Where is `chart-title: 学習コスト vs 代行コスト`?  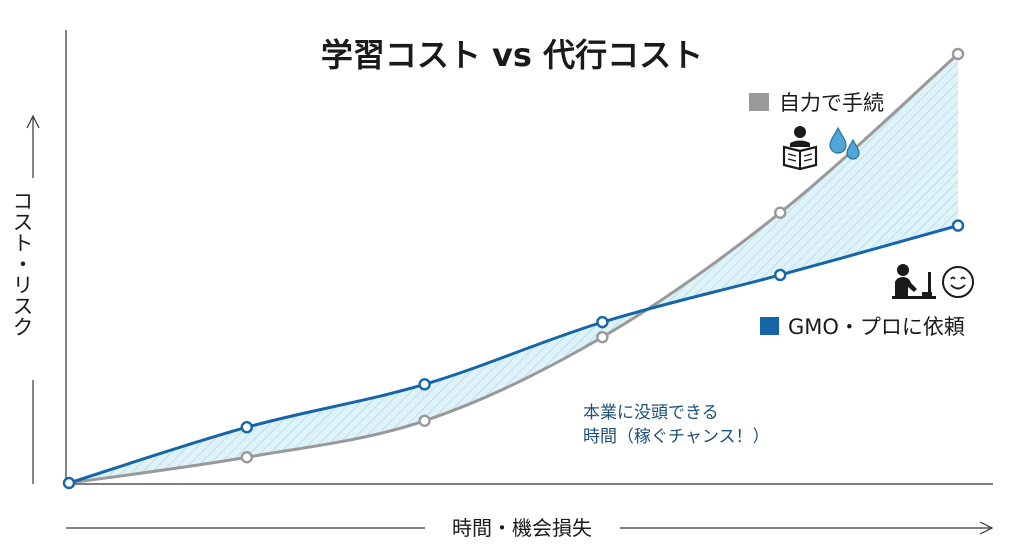
chart-title: 学習コスト vs 代行コスト is located at coordinates (512, 55).